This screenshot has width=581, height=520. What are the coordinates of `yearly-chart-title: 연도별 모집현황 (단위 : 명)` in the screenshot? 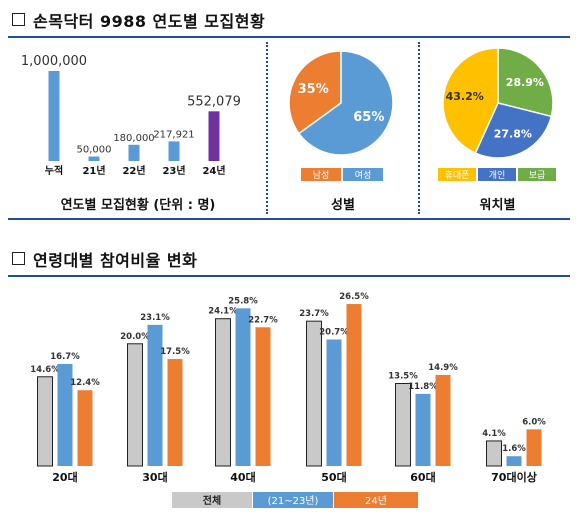 It's located at (138, 205).